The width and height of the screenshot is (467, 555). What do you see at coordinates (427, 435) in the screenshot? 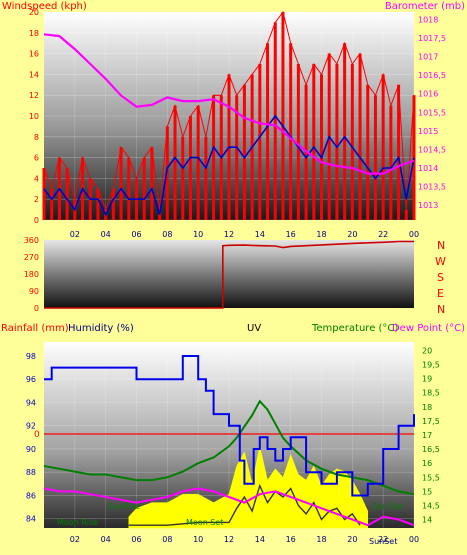
I see `temperature-ytick-label: 17` at bounding box center [427, 435].